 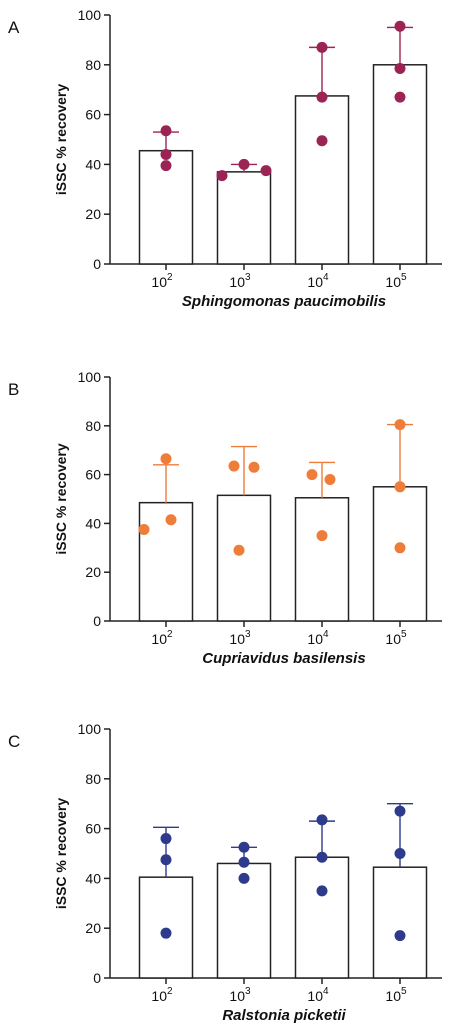 What do you see at coordinates (284, 301) in the screenshot?
I see `x-axis-title: Sphingomonas paucimobilis` at bounding box center [284, 301].